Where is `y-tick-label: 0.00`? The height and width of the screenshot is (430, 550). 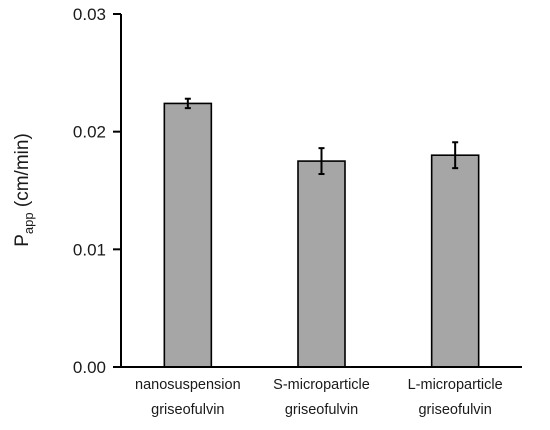 y-tick-label: 0.00 is located at coordinates (89, 367).